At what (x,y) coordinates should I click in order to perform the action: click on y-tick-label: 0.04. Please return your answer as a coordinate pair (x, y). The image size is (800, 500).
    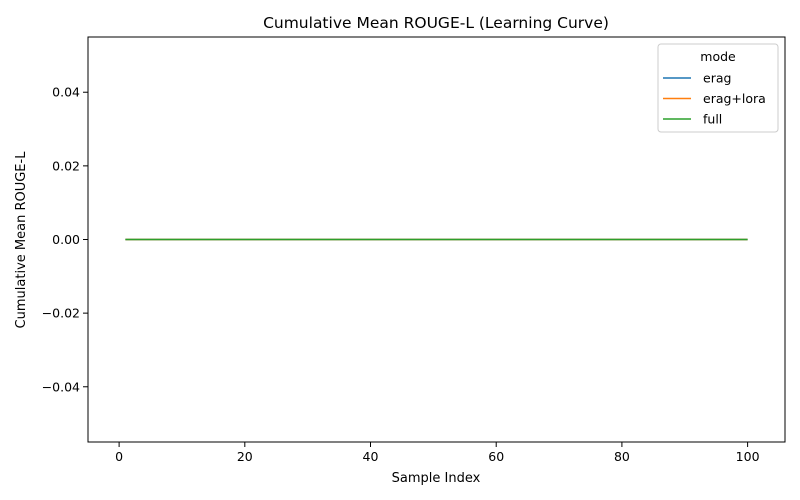
    Looking at the image, I should click on (66, 92).